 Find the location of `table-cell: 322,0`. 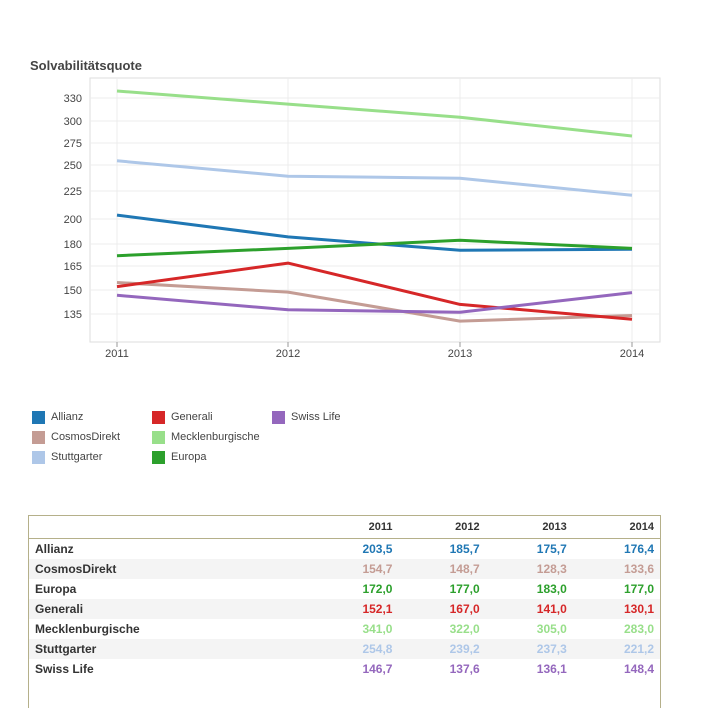

table-cell: 322,0 is located at coordinates (464, 629).